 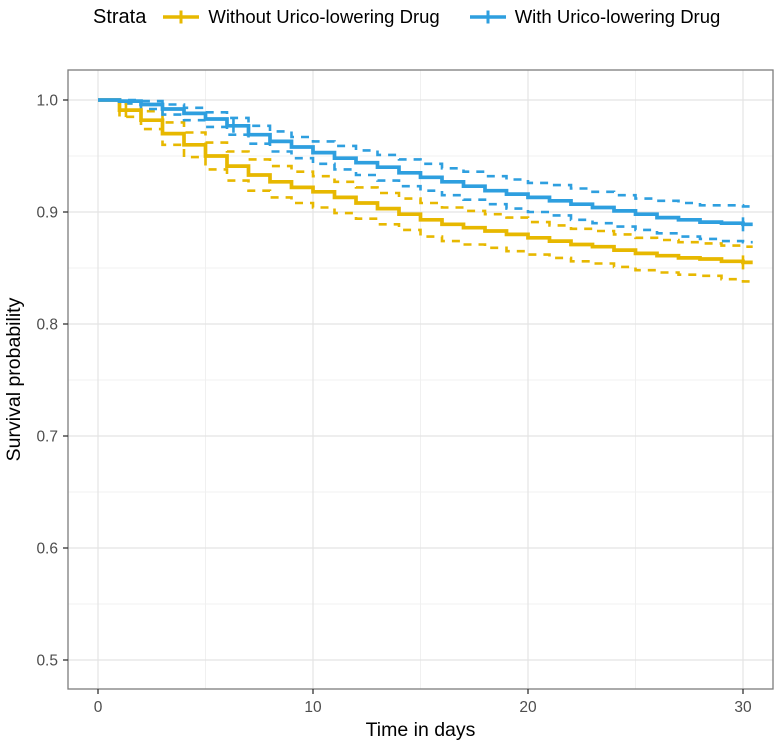 I want to click on x-tick-label: 20, so click(x=528, y=707).